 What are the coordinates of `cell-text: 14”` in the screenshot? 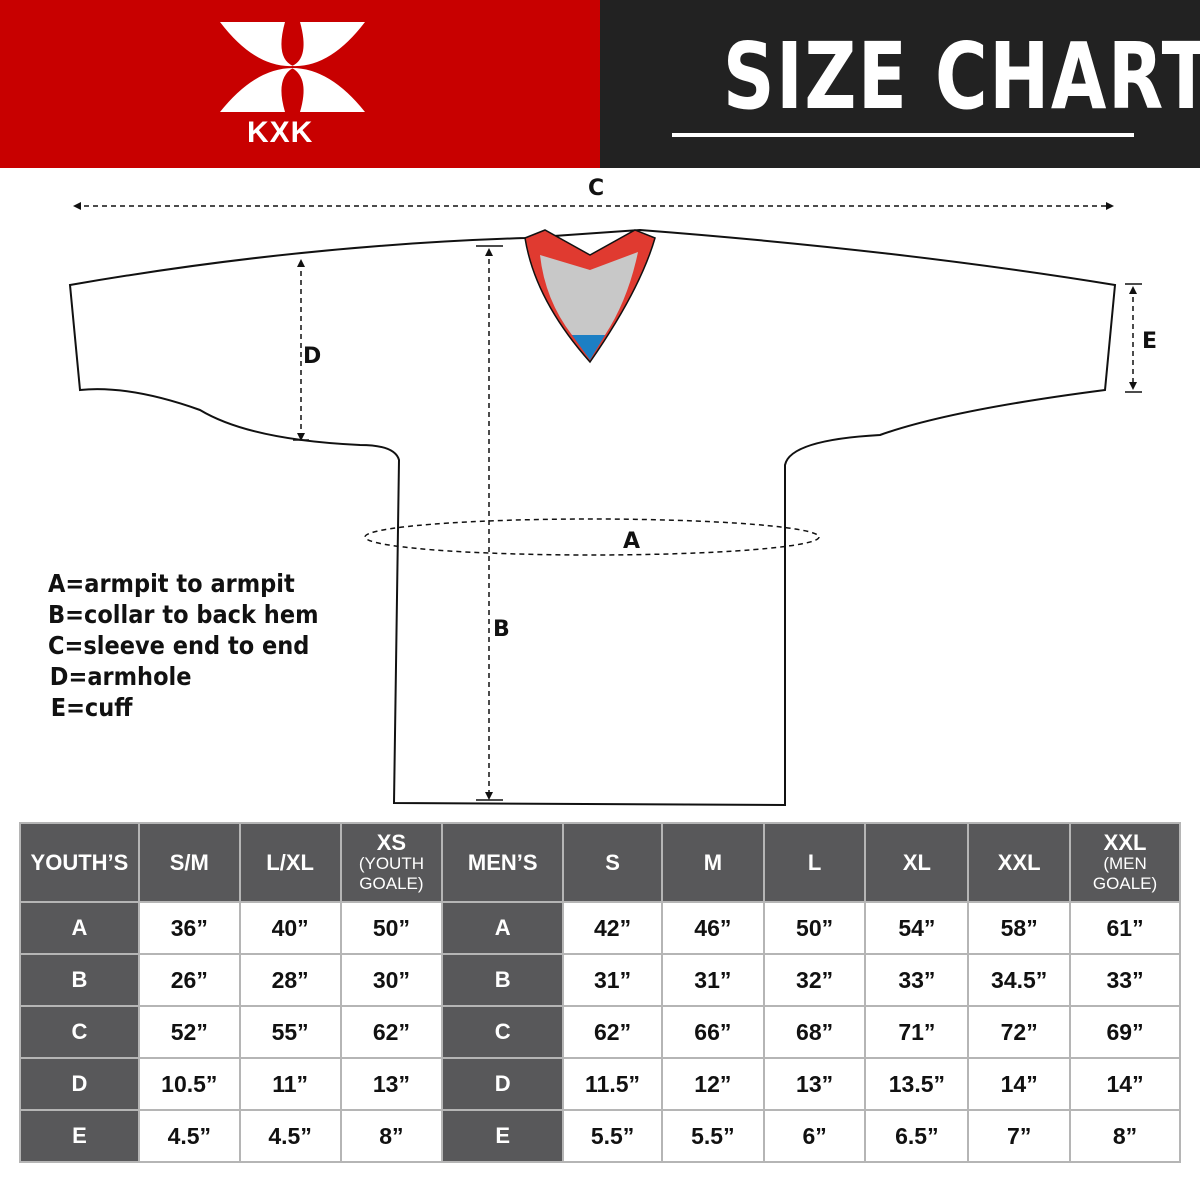 It's located at (1125, 1084).